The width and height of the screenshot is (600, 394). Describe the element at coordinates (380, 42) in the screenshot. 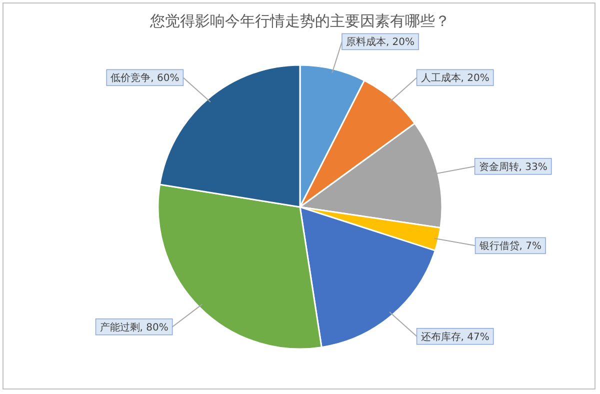

I see `slice-label: 原料成本, 20%` at that location.